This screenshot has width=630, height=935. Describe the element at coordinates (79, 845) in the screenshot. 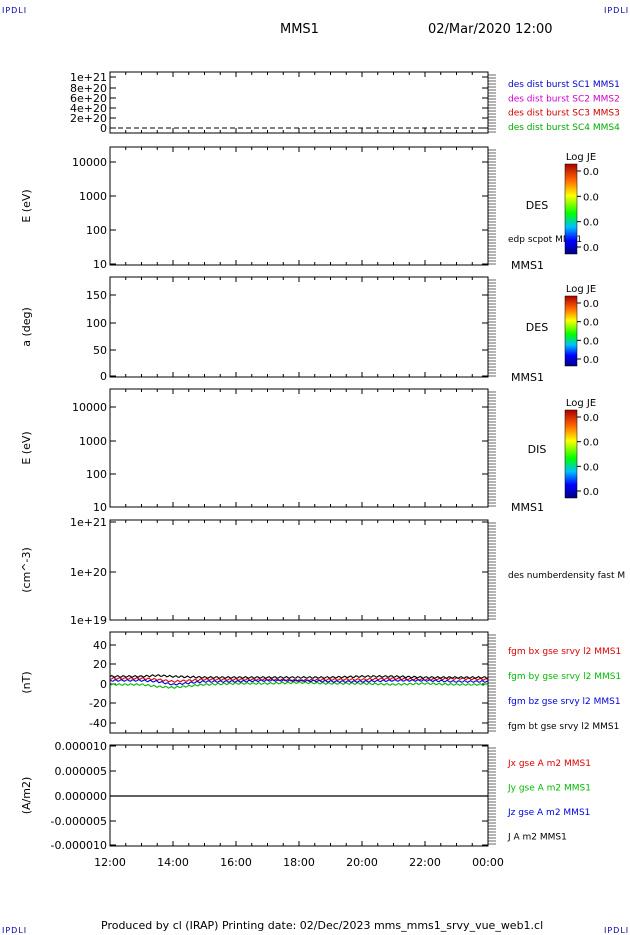

I see `y-tick-label: -0.000010` at that location.